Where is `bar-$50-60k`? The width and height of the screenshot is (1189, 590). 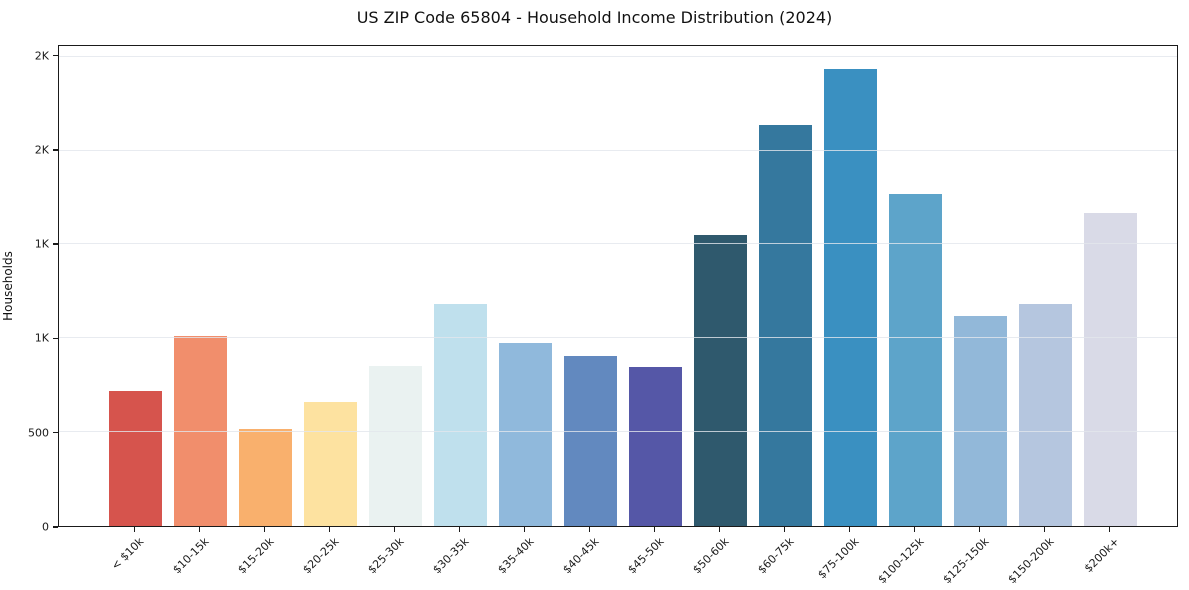 bar-$50-60k is located at coordinates (720, 380).